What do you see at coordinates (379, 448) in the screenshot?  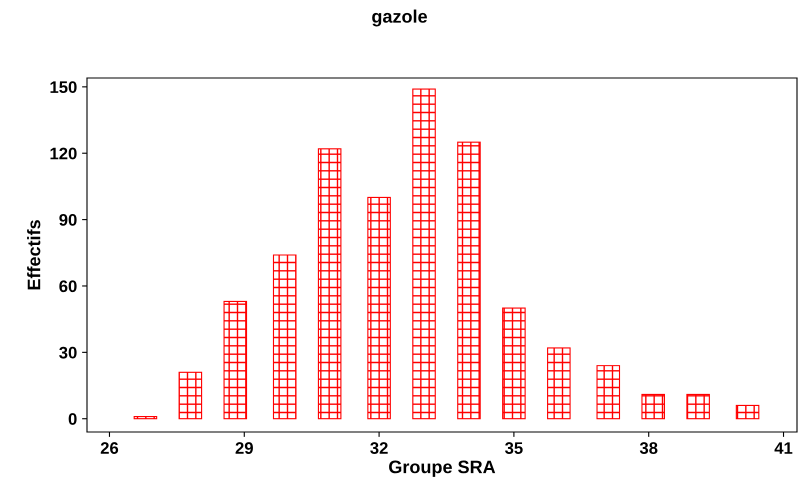 I see `x-tick-label: 32` at bounding box center [379, 448].